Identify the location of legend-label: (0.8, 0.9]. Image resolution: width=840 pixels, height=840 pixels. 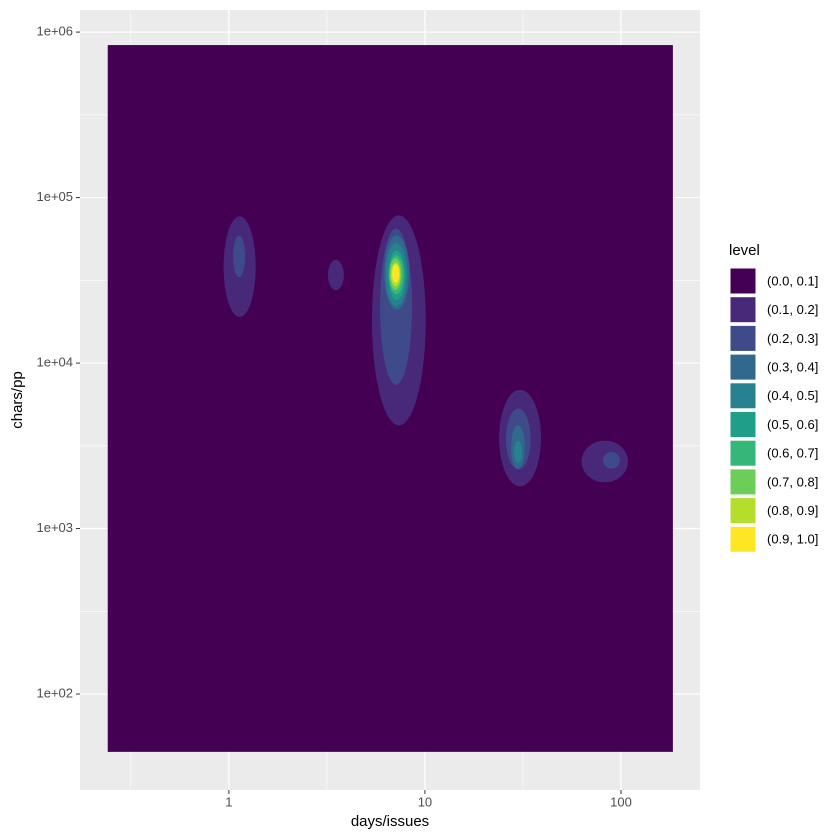
(792, 510).